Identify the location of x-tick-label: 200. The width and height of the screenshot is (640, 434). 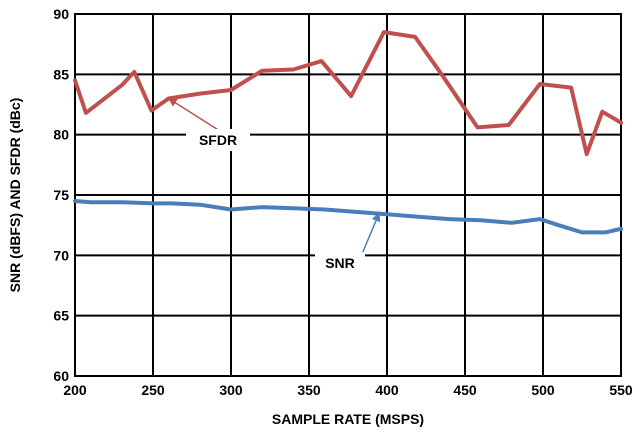
(75, 390).